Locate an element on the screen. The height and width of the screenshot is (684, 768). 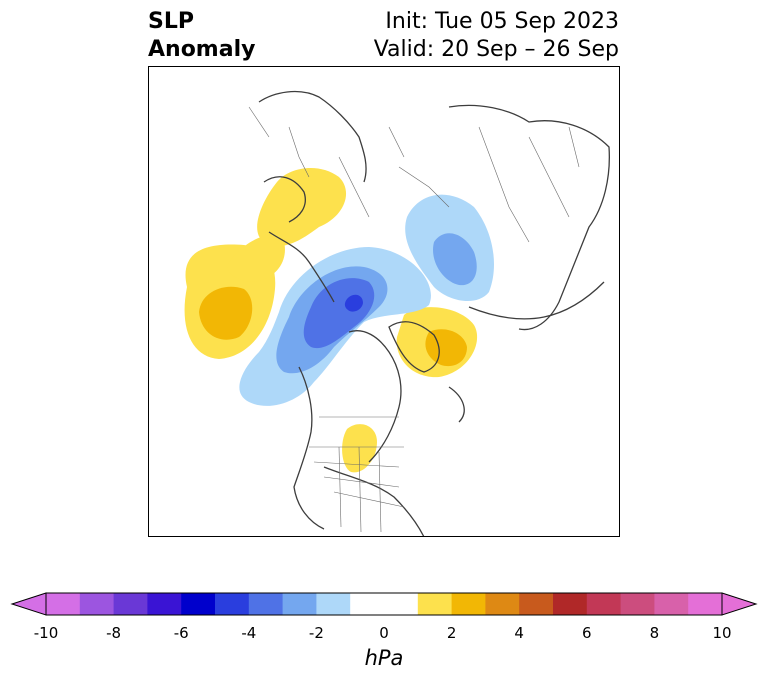
positive-north-pacific-inner is located at coordinates (226, 313).